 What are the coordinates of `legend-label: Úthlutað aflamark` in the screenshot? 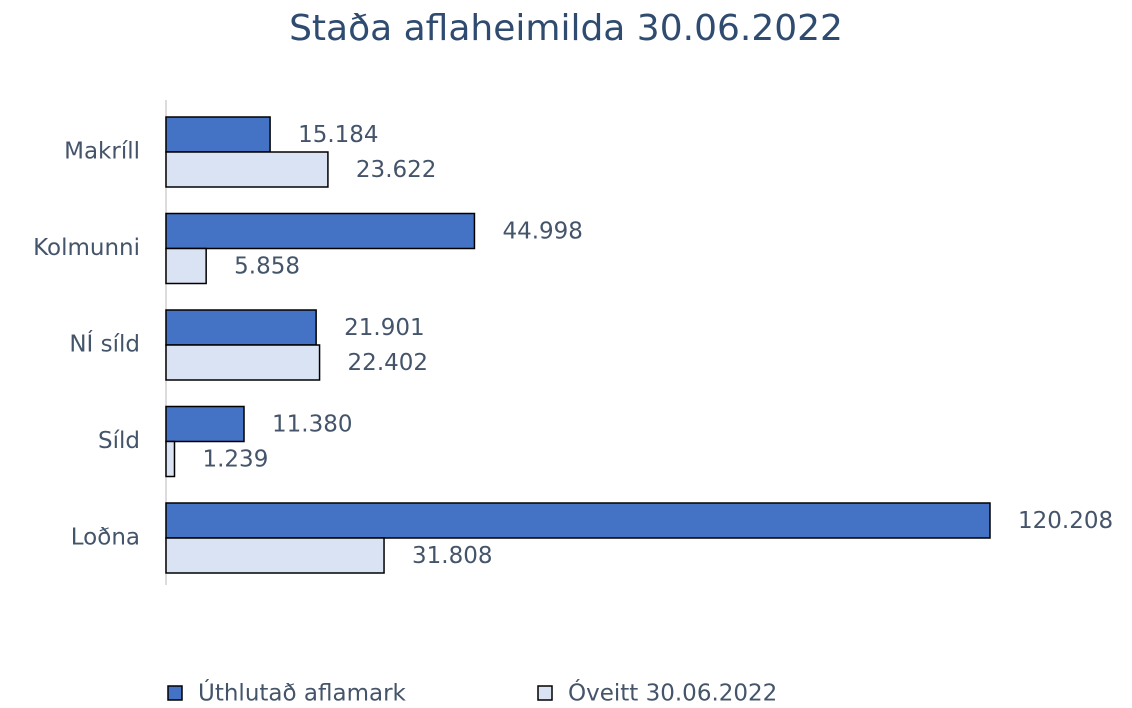 It's located at (302, 693).